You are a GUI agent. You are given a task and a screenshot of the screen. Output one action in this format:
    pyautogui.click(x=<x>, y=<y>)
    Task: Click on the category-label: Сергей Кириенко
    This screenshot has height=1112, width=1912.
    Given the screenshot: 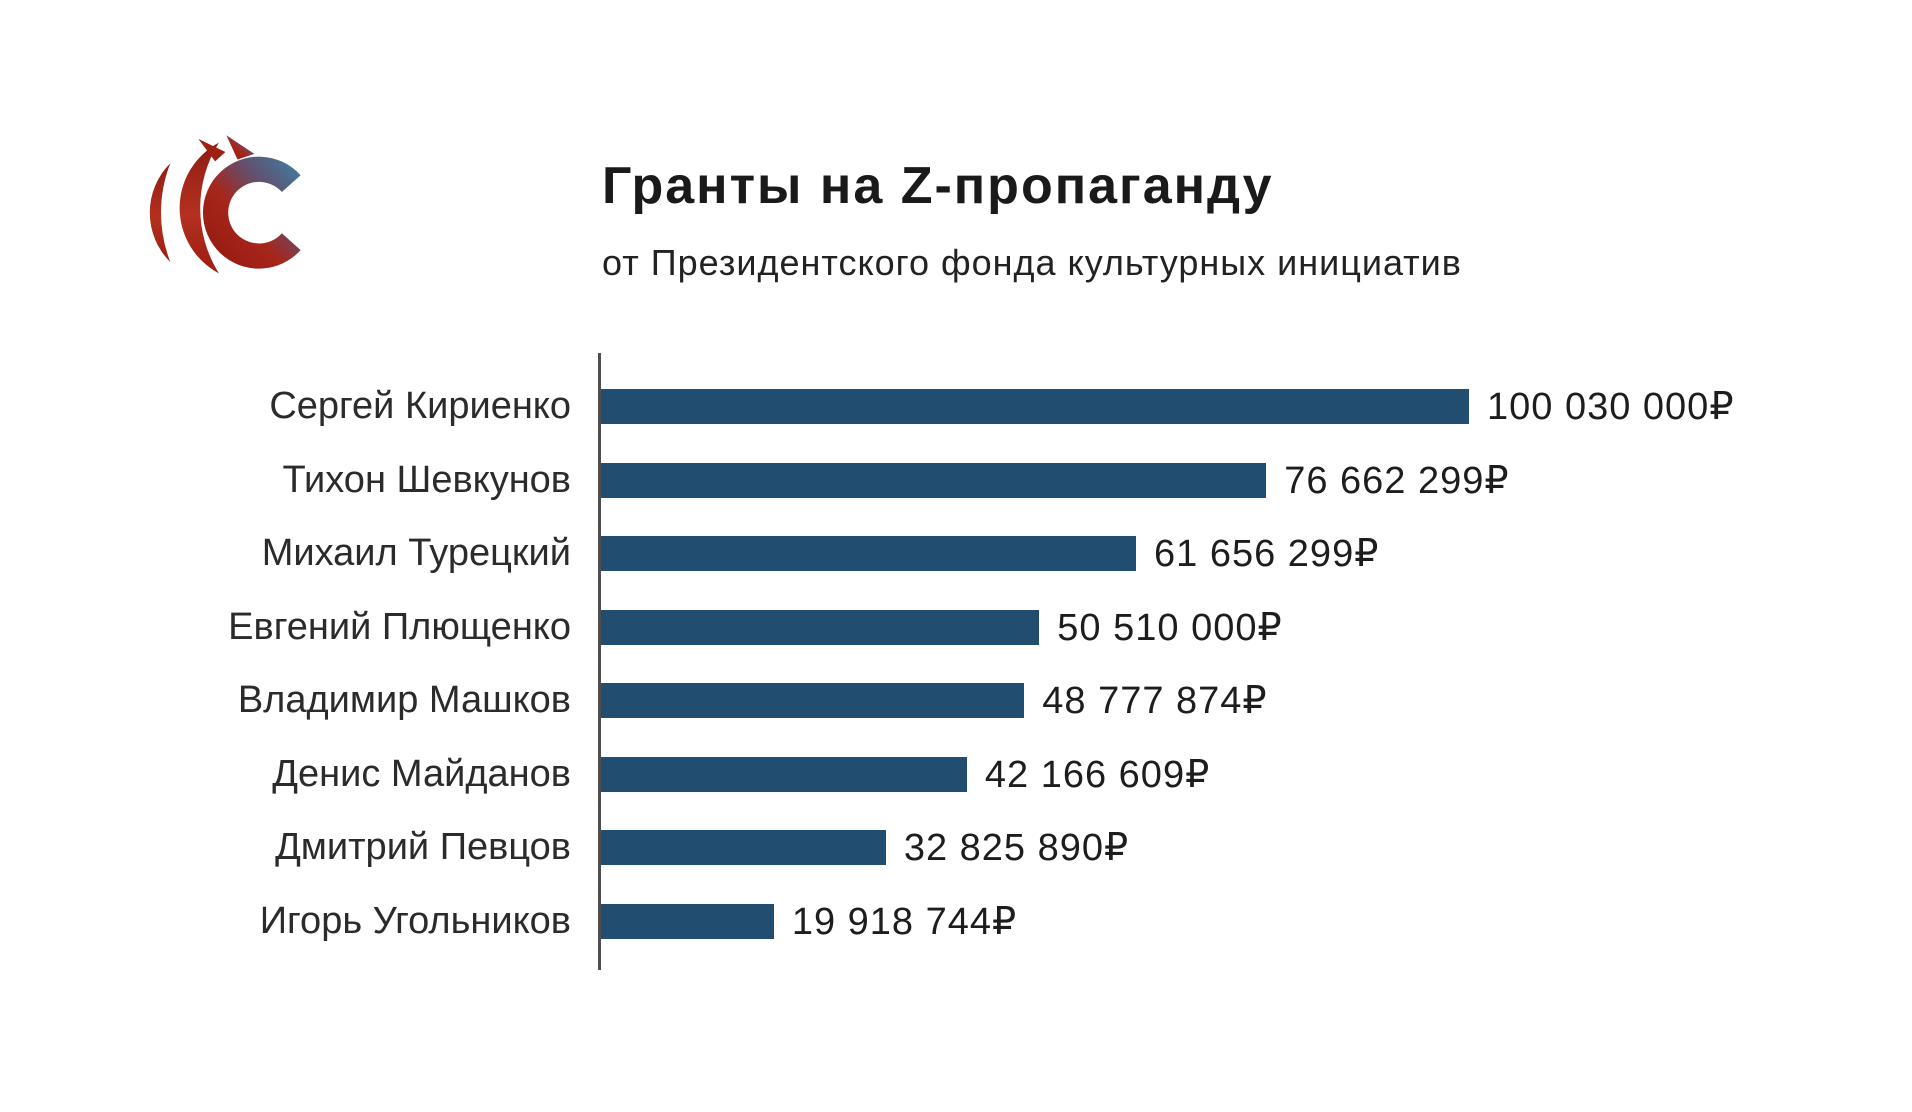 What is the action you would take?
    pyautogui.click(x=420, y=406)
    